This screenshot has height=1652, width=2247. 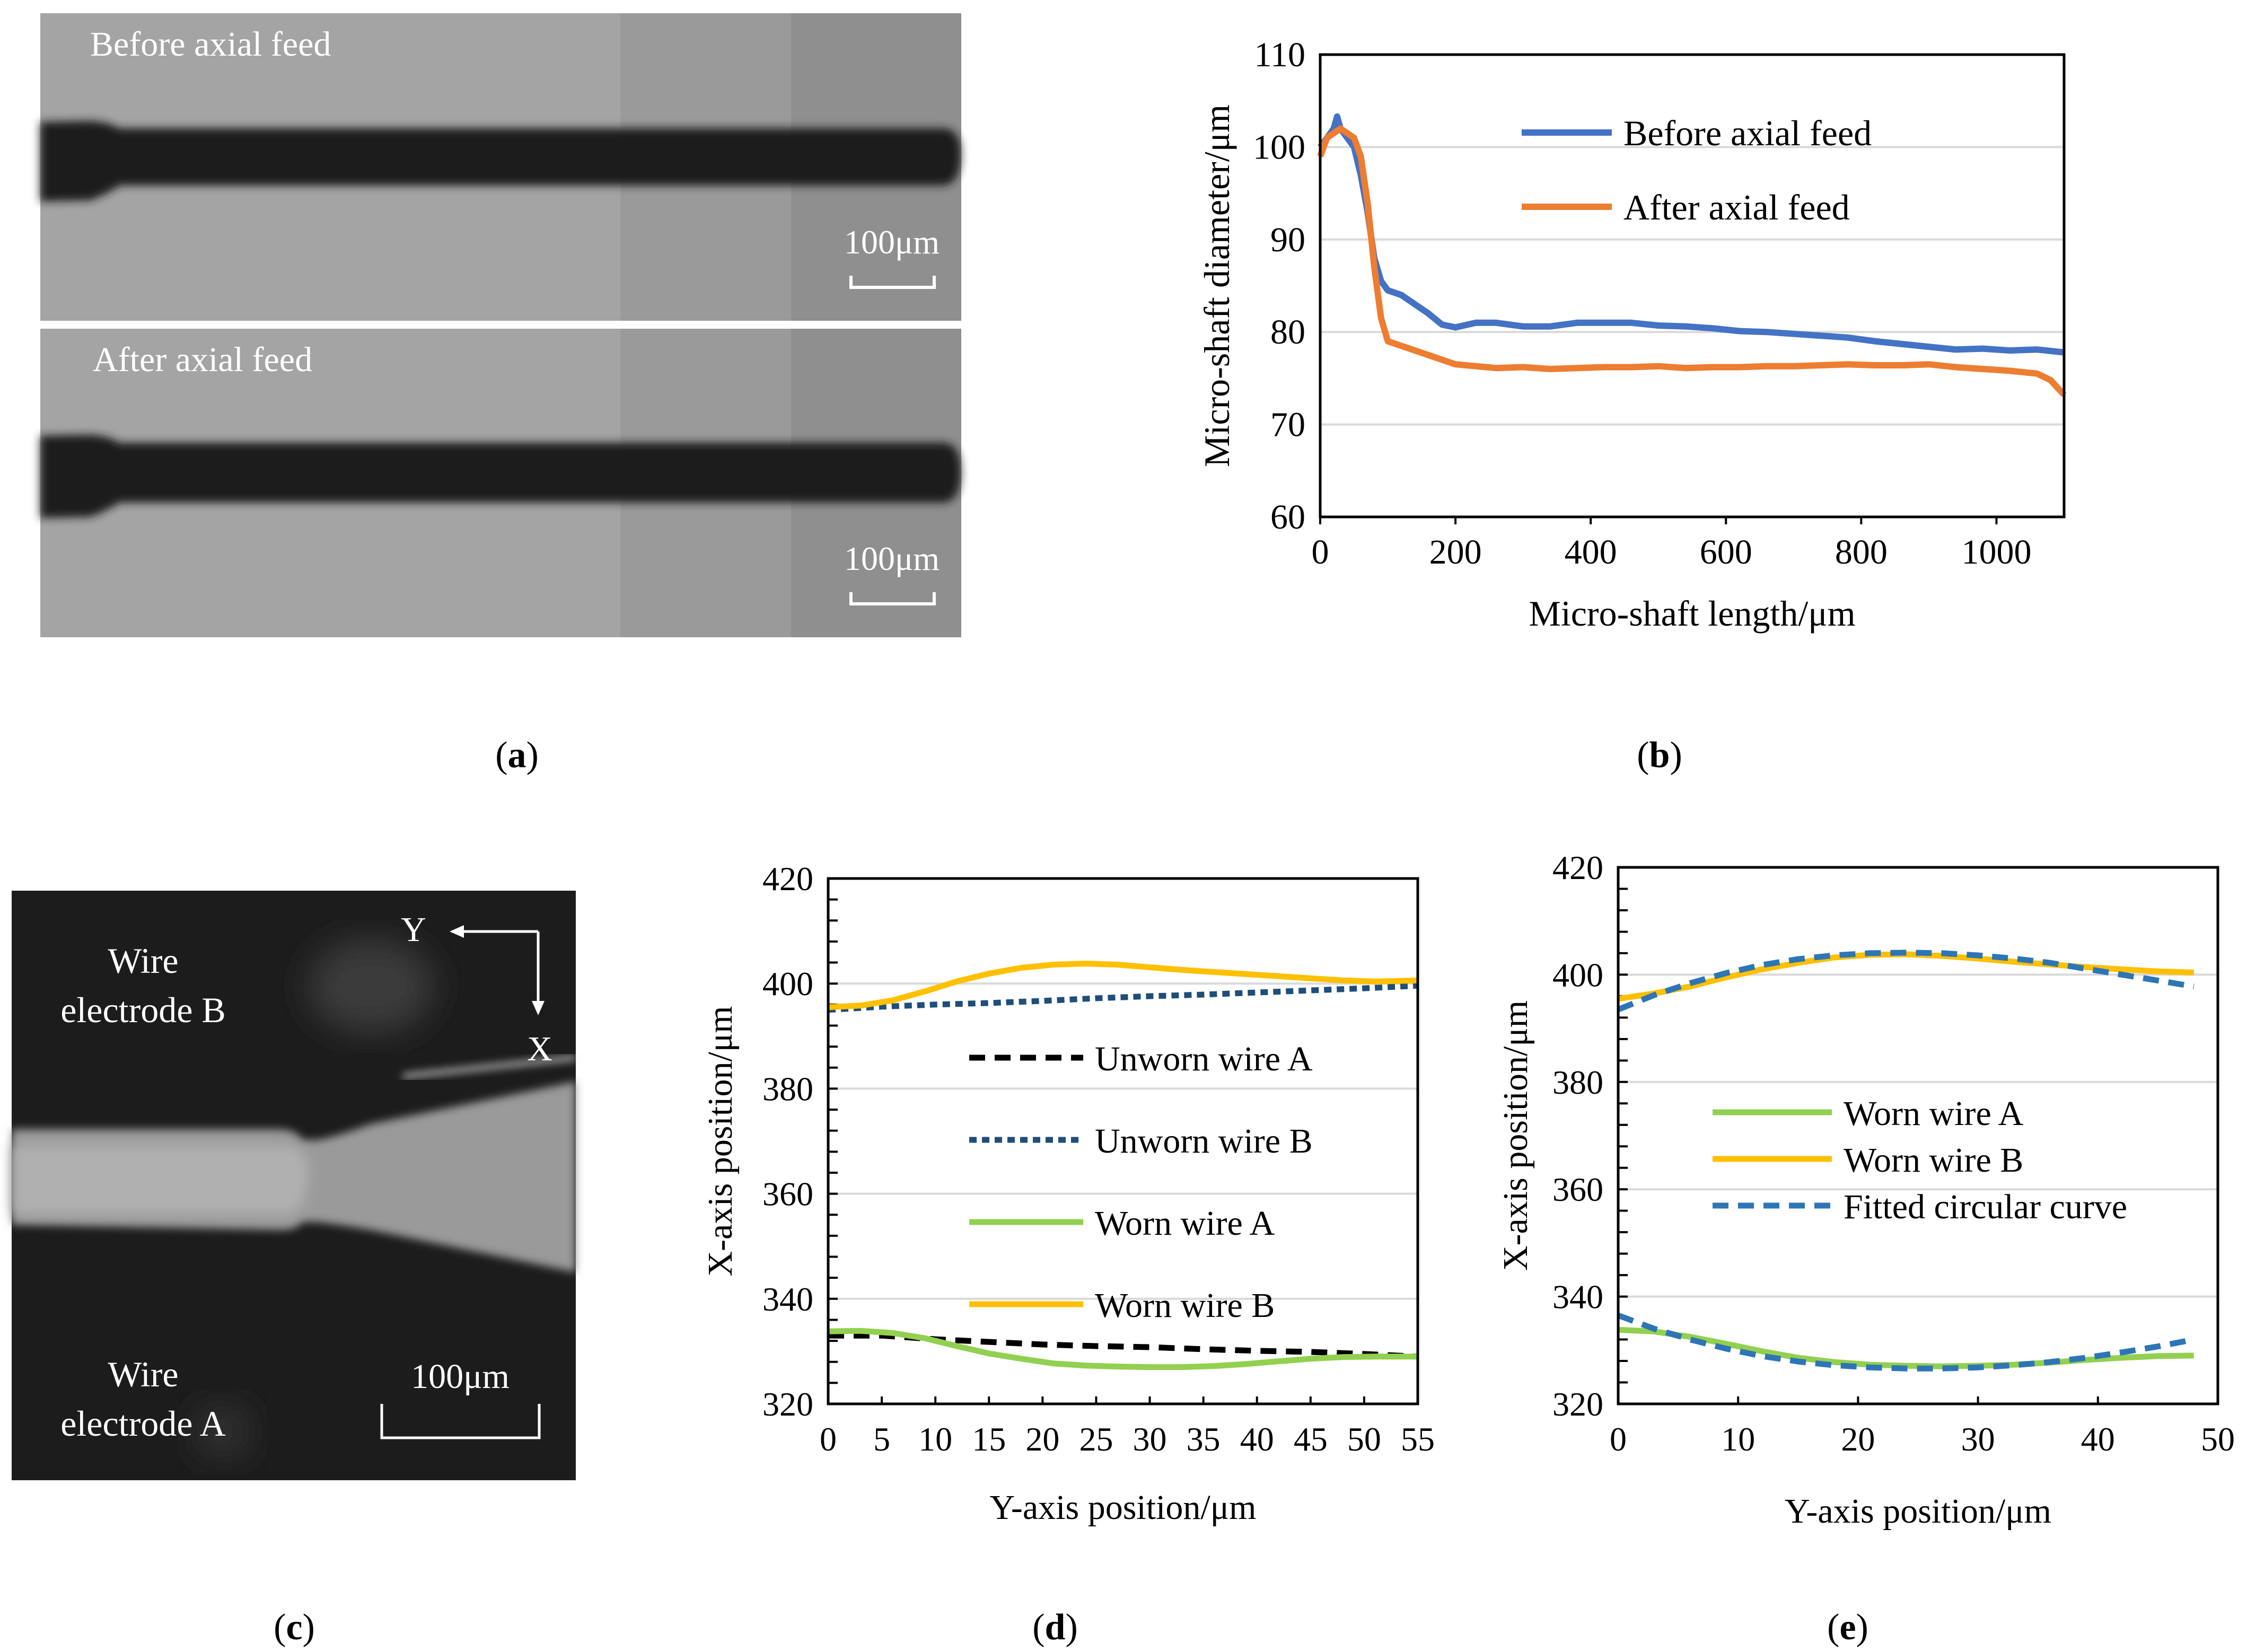 What do you see at coordinates (788, 1299) in the screenshot?
I see `y-tick-label-d-340: 340` at bounding box center [788, 1299].